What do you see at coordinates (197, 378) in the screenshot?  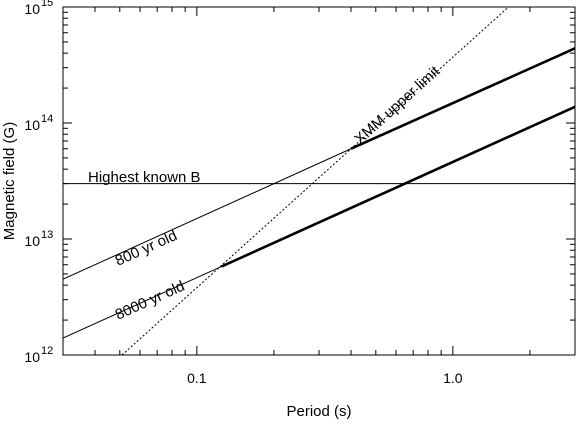 I see `x-tick-label: 0.1` at bounding box center [197, 378].